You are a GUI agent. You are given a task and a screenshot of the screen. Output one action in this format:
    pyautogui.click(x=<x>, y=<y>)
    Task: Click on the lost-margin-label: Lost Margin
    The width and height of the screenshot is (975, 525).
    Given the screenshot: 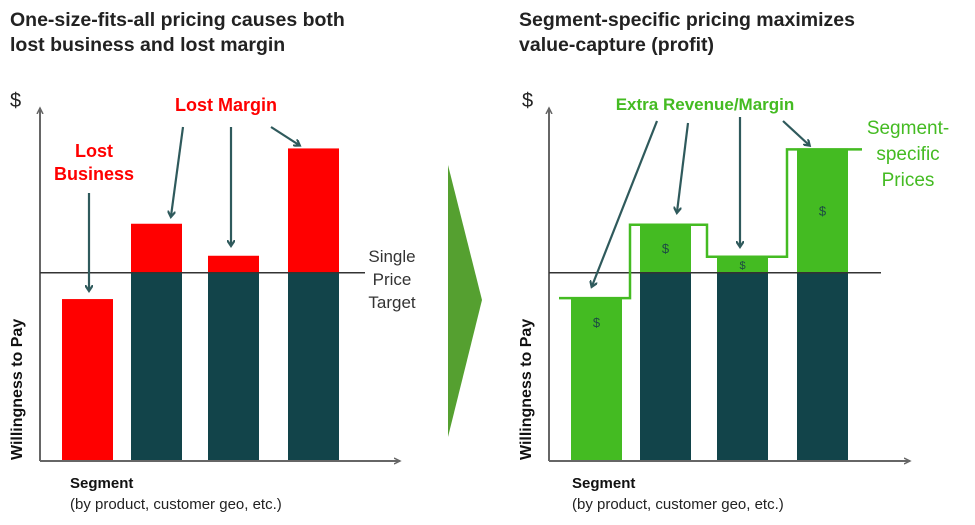 What is the action you would take?
    pyautogui.click(x=226, y=105)
    